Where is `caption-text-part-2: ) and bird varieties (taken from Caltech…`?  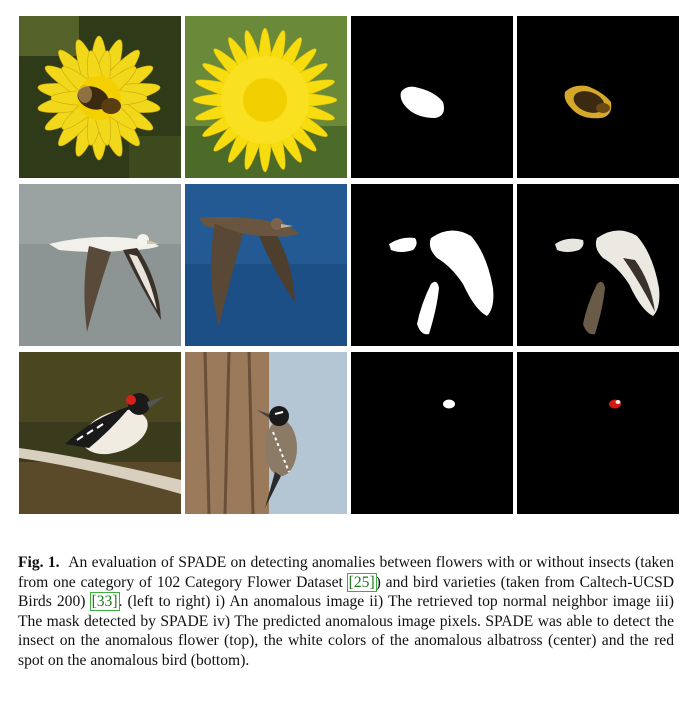
caption-text-part-2: ) and bird varieties (taken from Caltech… is located at coordinates (346, 592).